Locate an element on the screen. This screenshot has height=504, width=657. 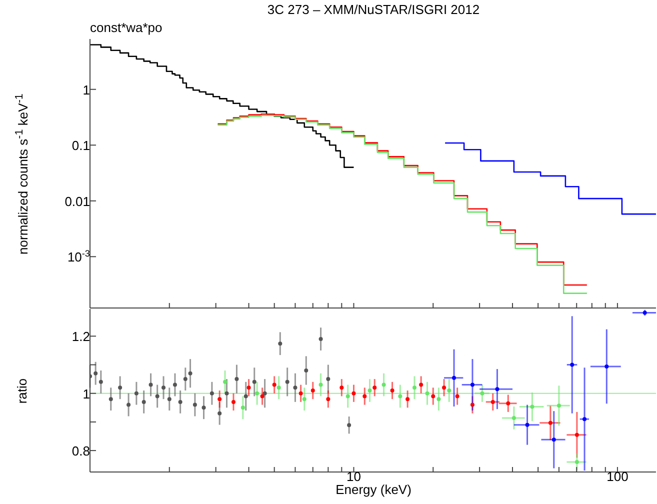
y-tick-label: 10$^{-3}$ is located at coordinates (78, 256).